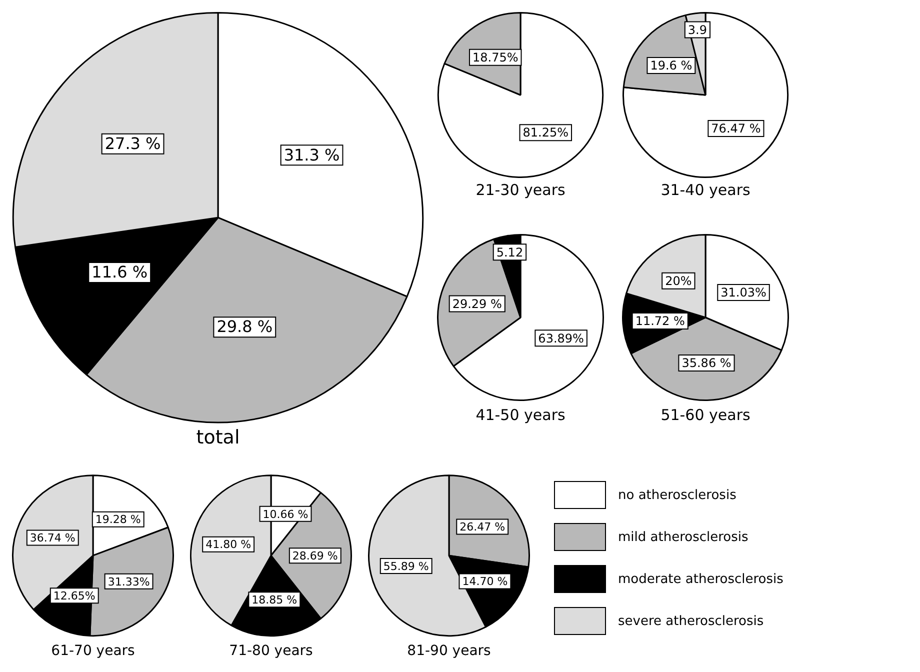  Describe the element at coordinates (705, 189) in the screenshot. I see `text: 31-40 years` at that location.